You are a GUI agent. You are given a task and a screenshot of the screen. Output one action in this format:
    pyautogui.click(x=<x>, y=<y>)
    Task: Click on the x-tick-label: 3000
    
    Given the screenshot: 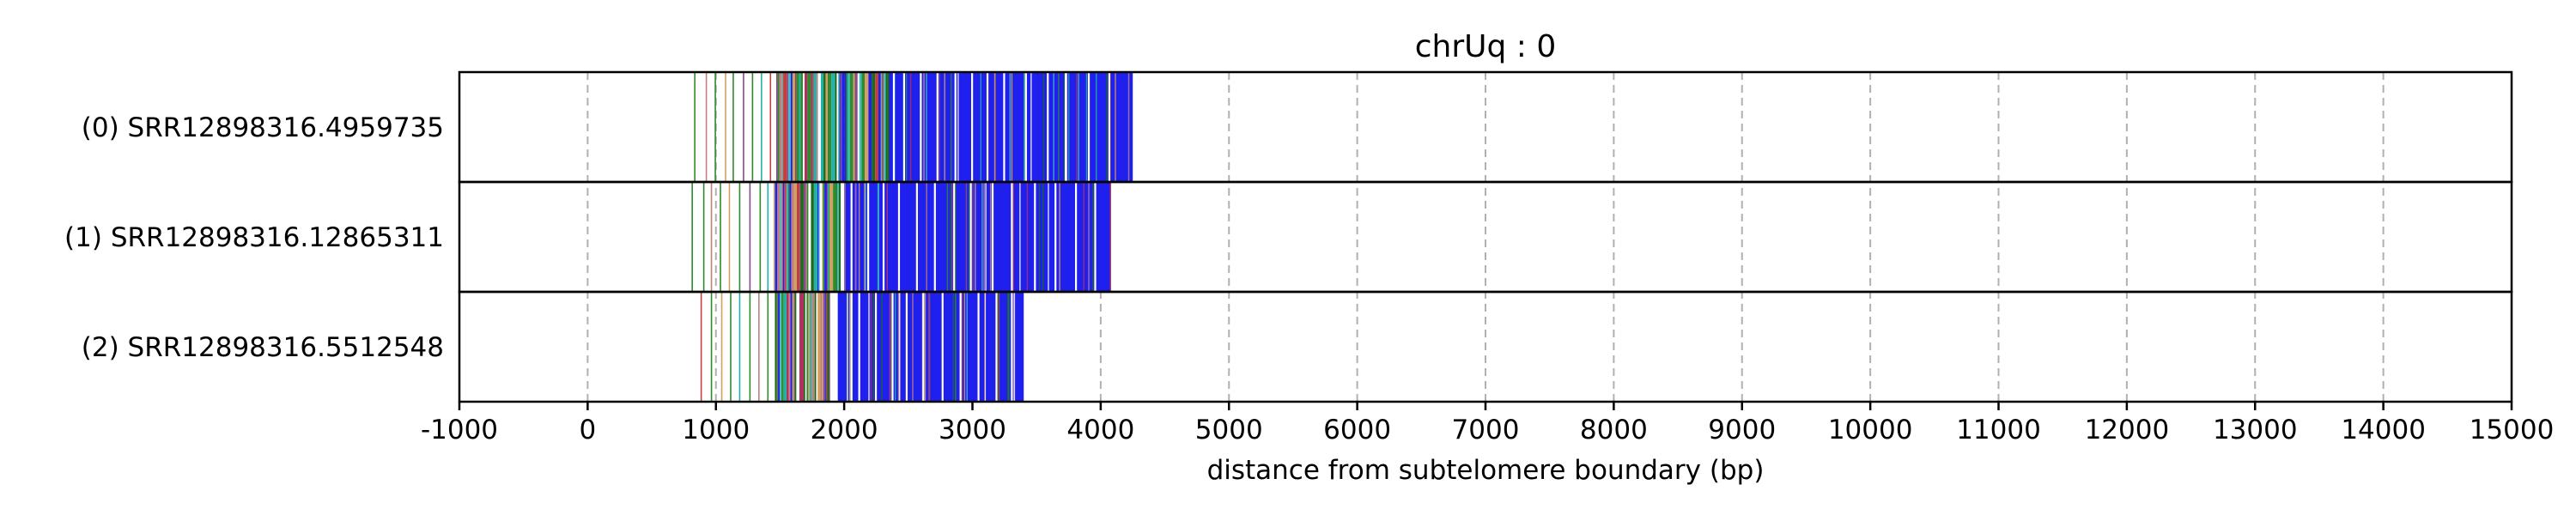 What is the action you would take?
    pyautogui.click(x=973, y=430)
    